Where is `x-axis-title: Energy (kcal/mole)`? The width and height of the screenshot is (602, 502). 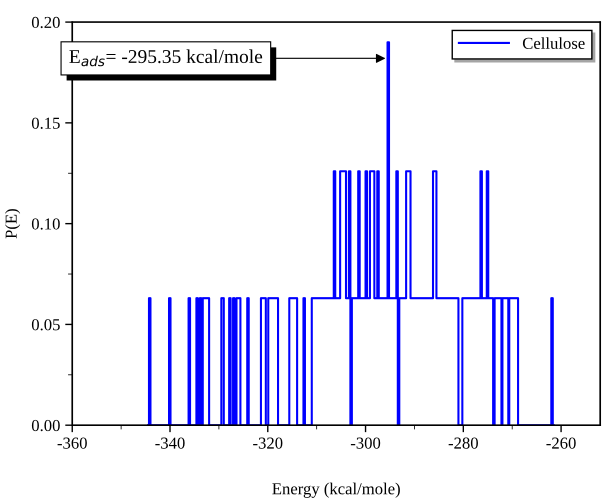 x-axis-title: Energy (kcal/mole) is located at coordinates (336, 490).